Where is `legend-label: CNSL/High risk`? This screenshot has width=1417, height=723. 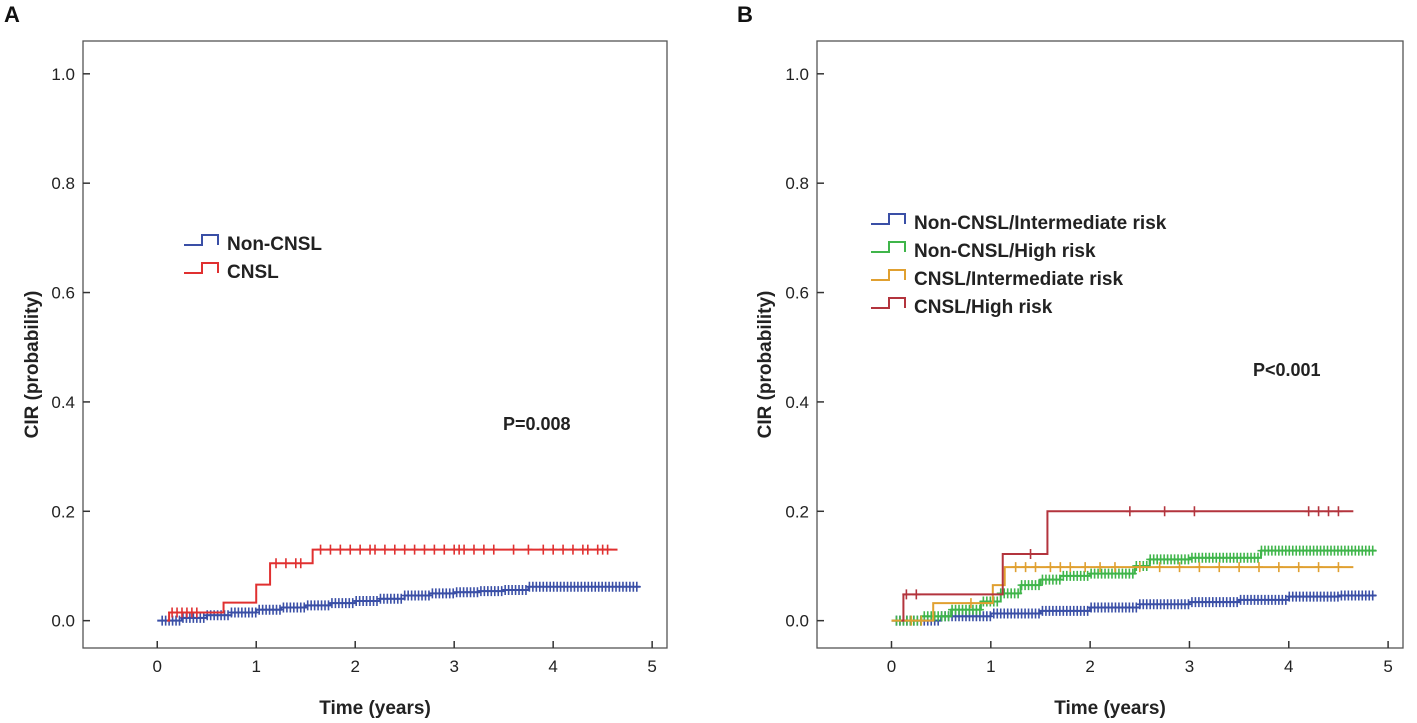 legend-label: CNSL/High risk is located at coordinates (983, 307).